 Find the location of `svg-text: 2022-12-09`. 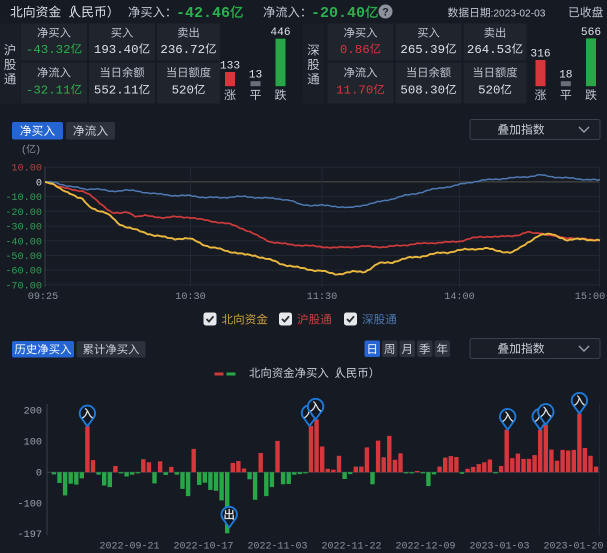

svg-text: 2022-12-09 is located at coordinates (425, 547).